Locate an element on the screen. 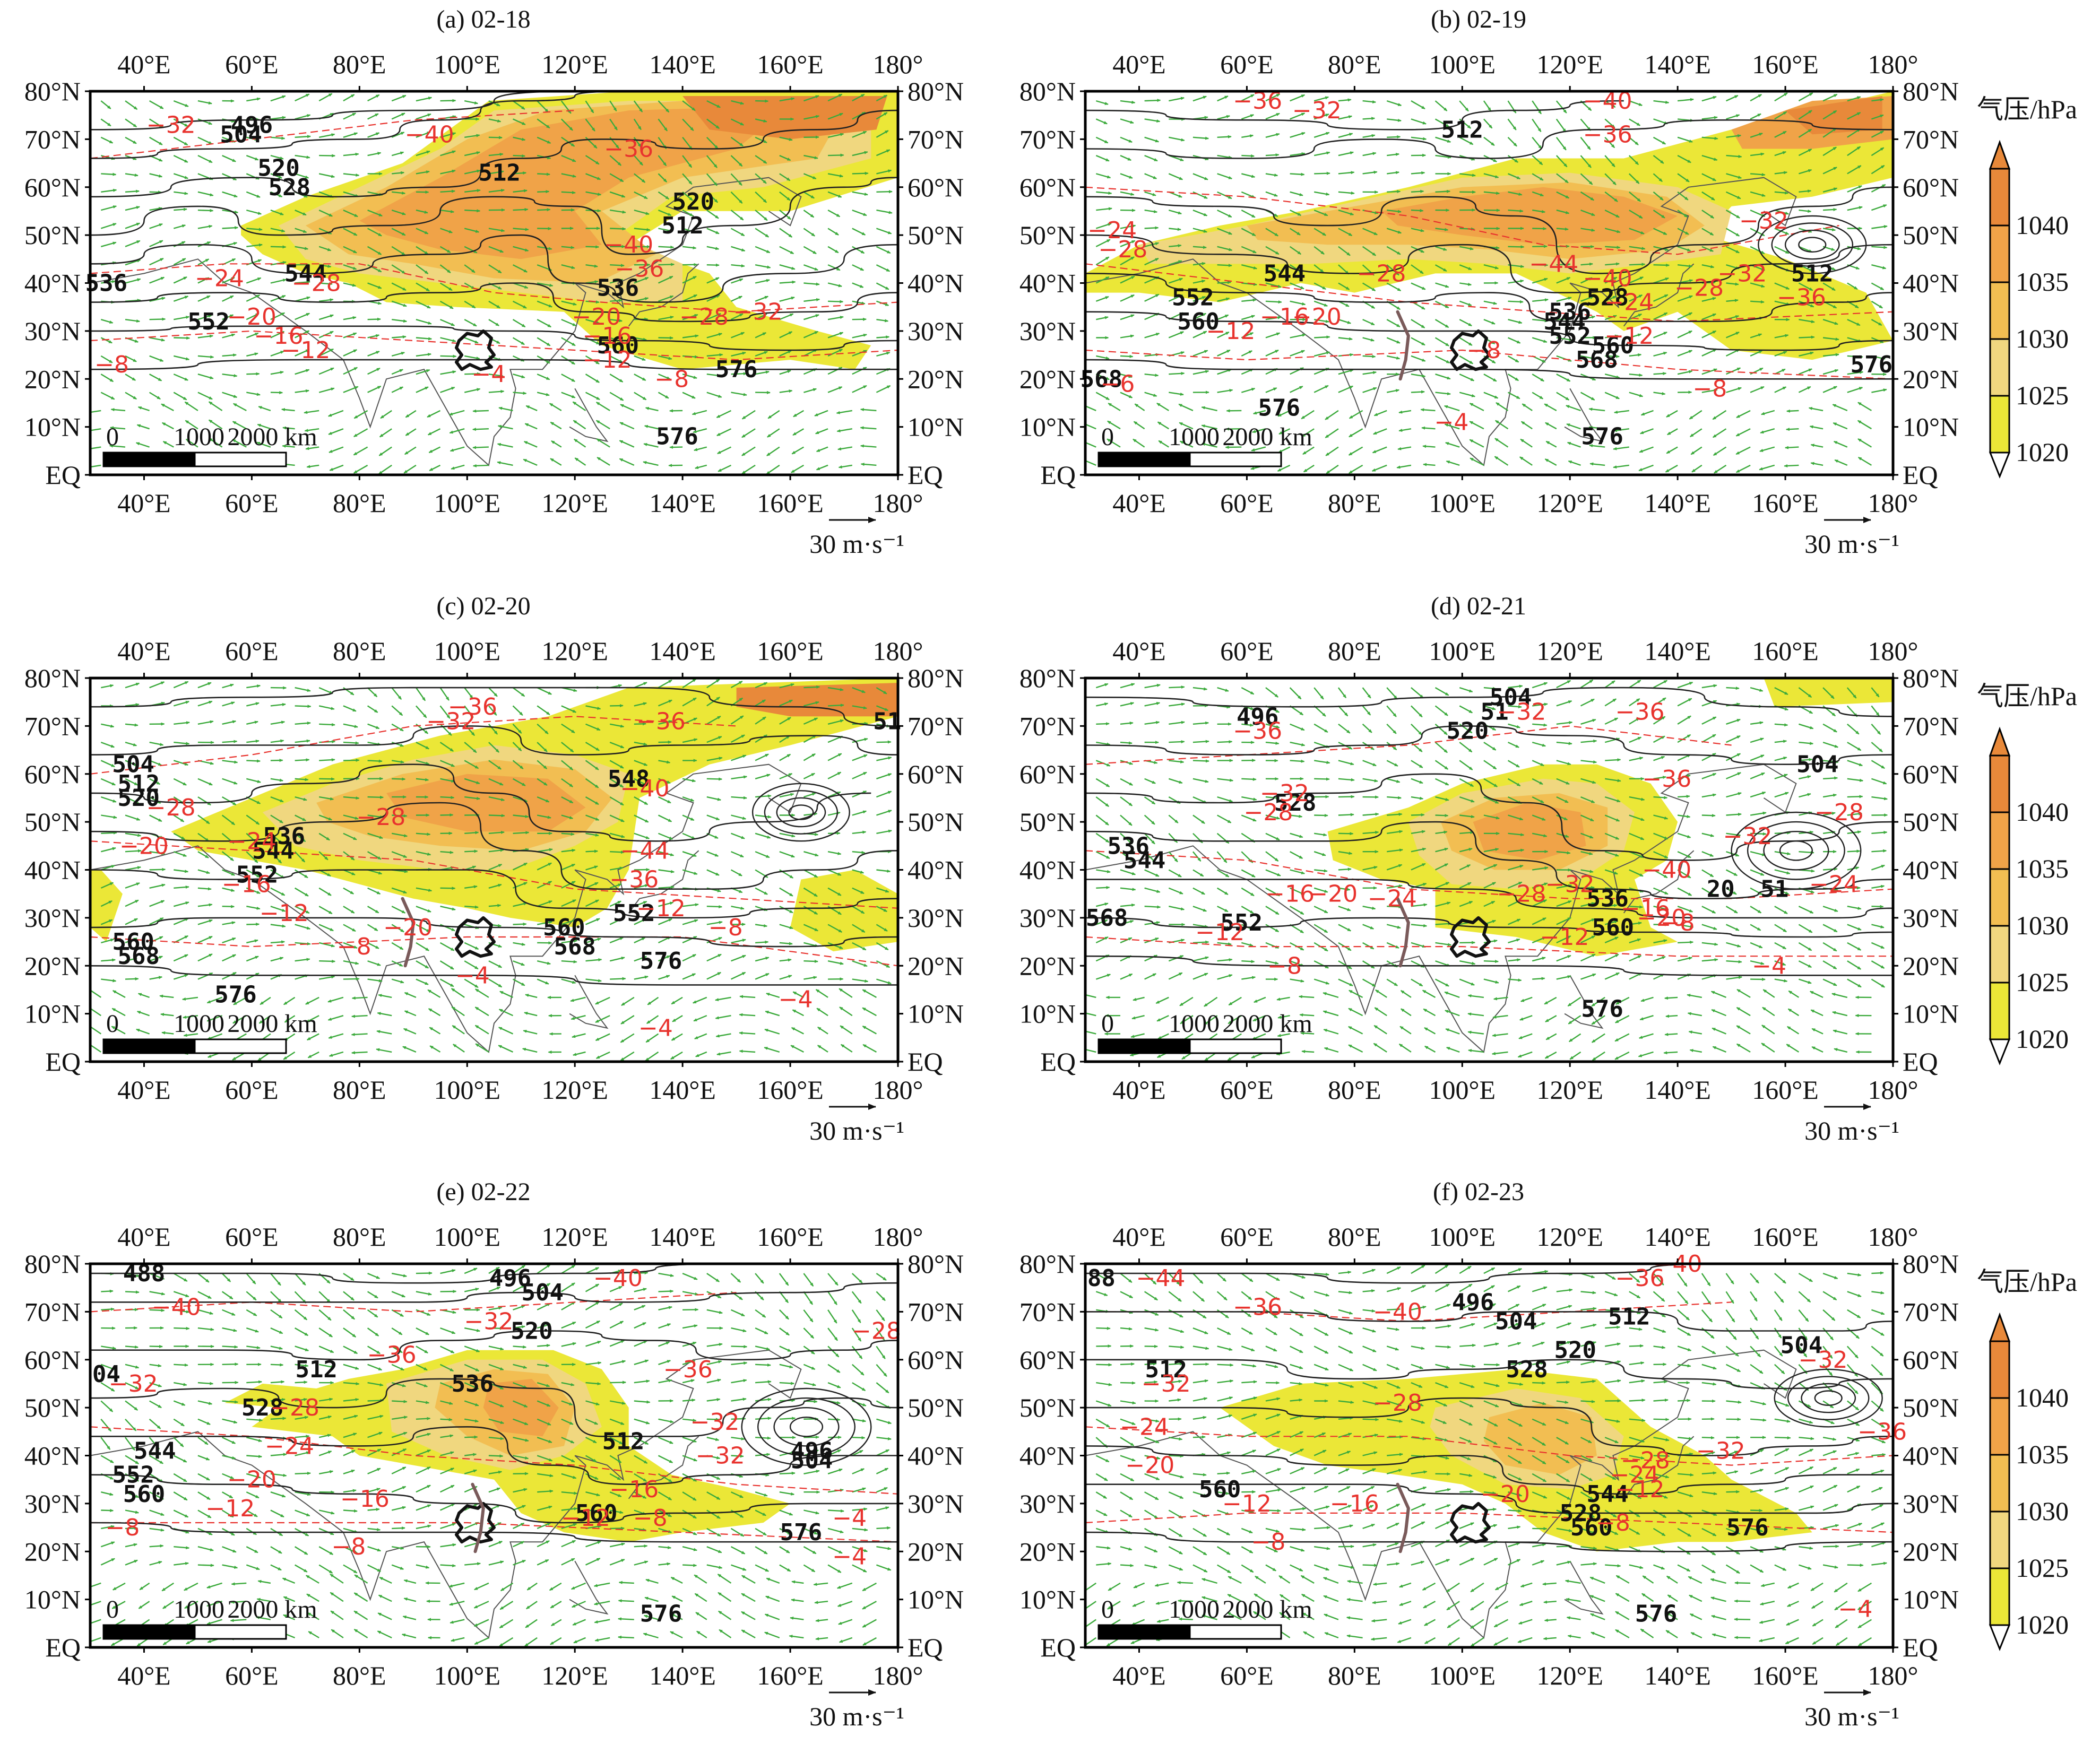 The image size is (2100, 1745). x-tick-label-top: 180° is located at coordinates (1893, 651).